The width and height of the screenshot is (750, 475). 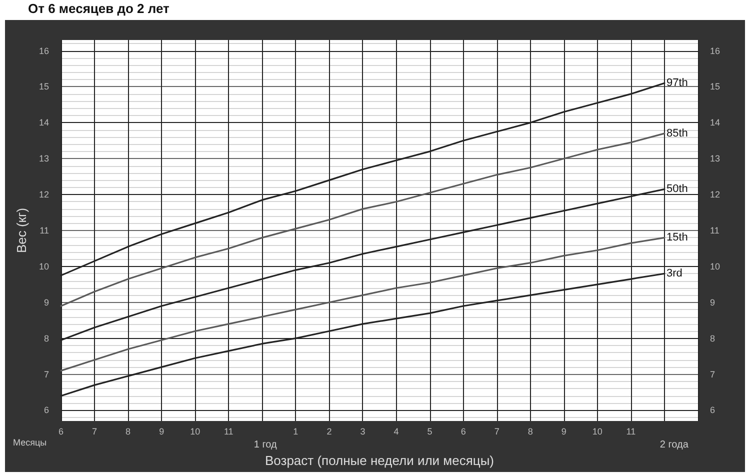 I want to click on text: 2 года, so click(x=674, y=445).